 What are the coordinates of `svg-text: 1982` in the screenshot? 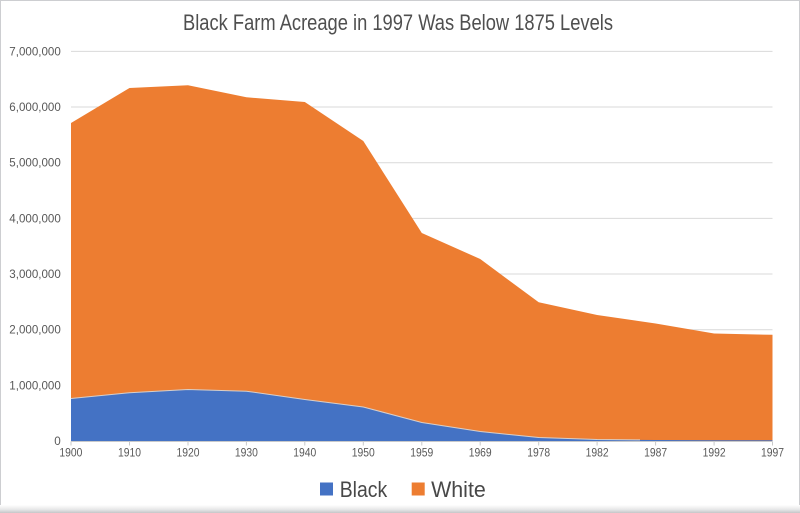 It's located at (597, 453).